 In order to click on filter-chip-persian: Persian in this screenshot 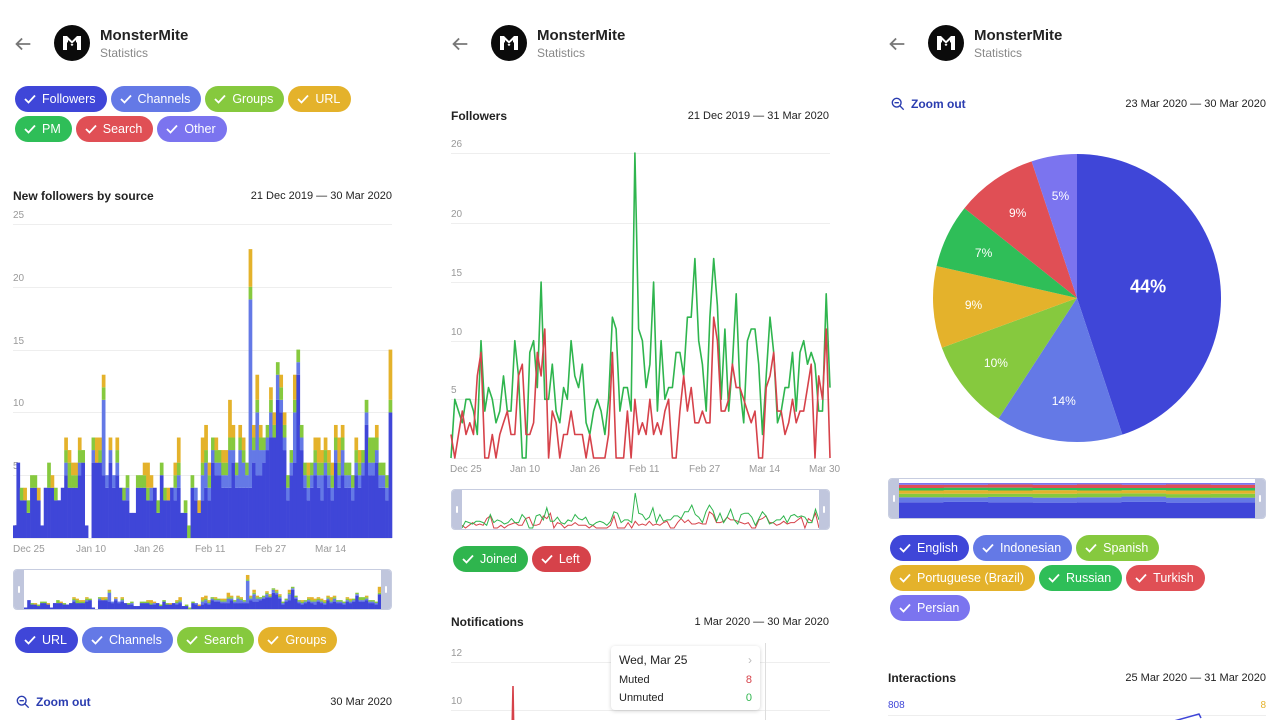, I will do `click(930, 608)`.